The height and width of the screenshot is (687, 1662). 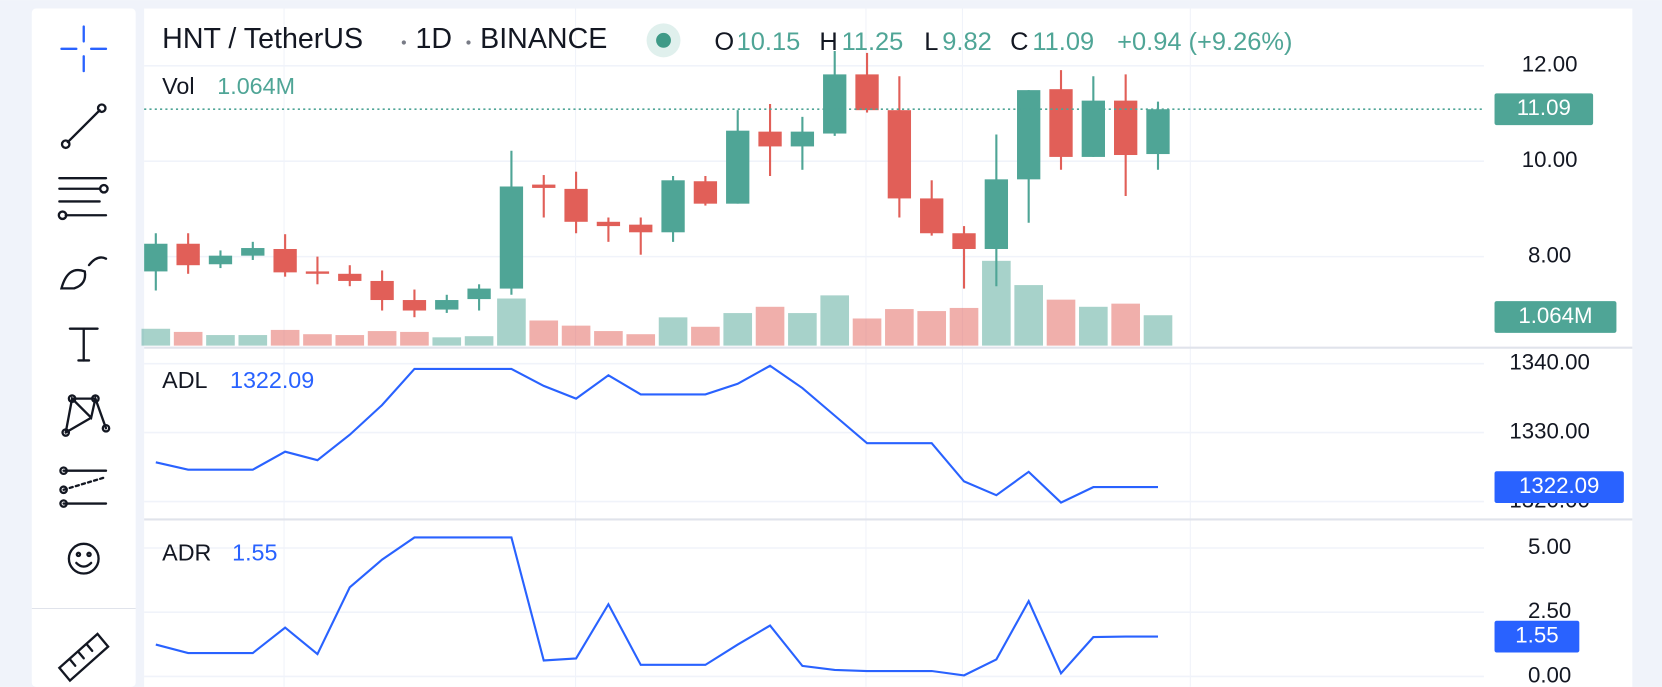 I want to click on y-tick-label: 2.50, so click(x=1549, y=610).